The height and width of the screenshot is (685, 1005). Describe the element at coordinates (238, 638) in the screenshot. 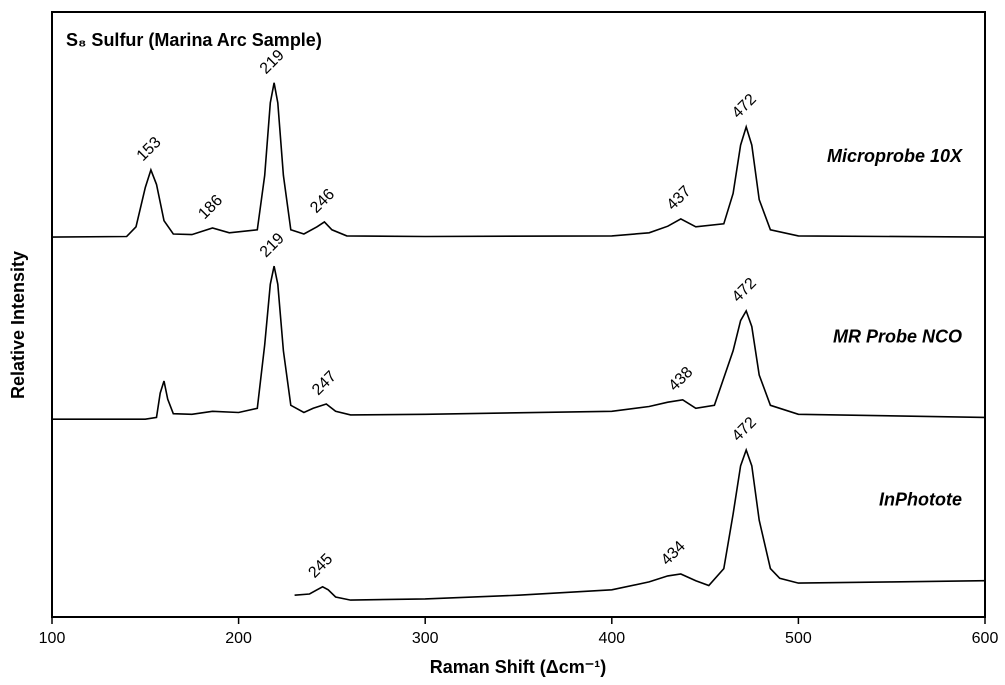

I see `x-tick-label: 200` at that location.